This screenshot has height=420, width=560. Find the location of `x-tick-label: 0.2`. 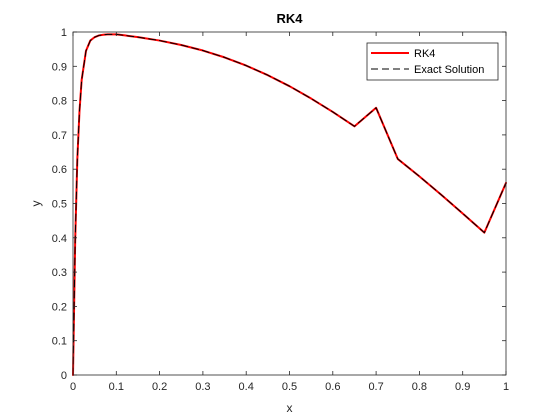

x-tick-label: 0.2 is located at coordinates (159, 387).